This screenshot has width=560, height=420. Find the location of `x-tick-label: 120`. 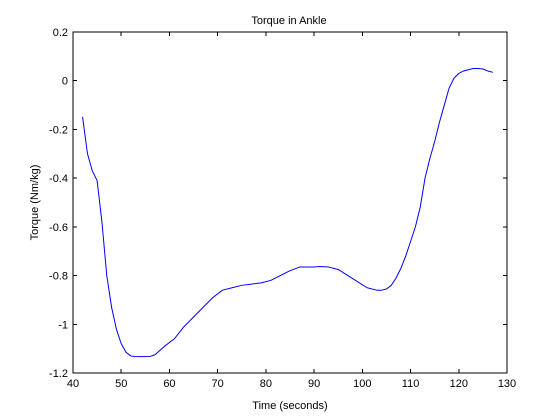

x-tick-label: 120 is located at coordinates (459, 384).